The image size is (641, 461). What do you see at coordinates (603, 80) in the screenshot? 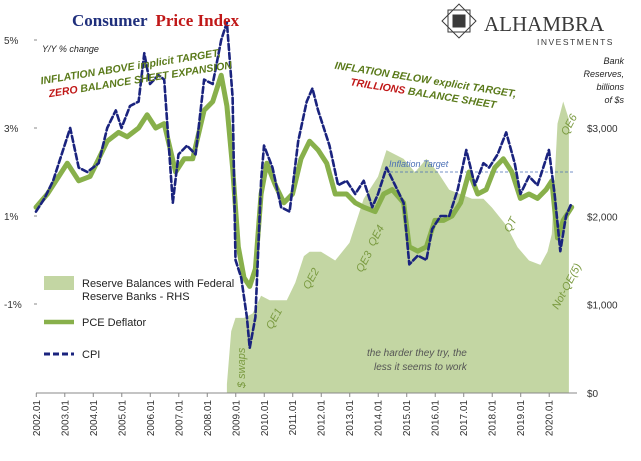
I see `right-axis-unit: Bank Reserves, billions of $s` at bounding box center [603, 80].